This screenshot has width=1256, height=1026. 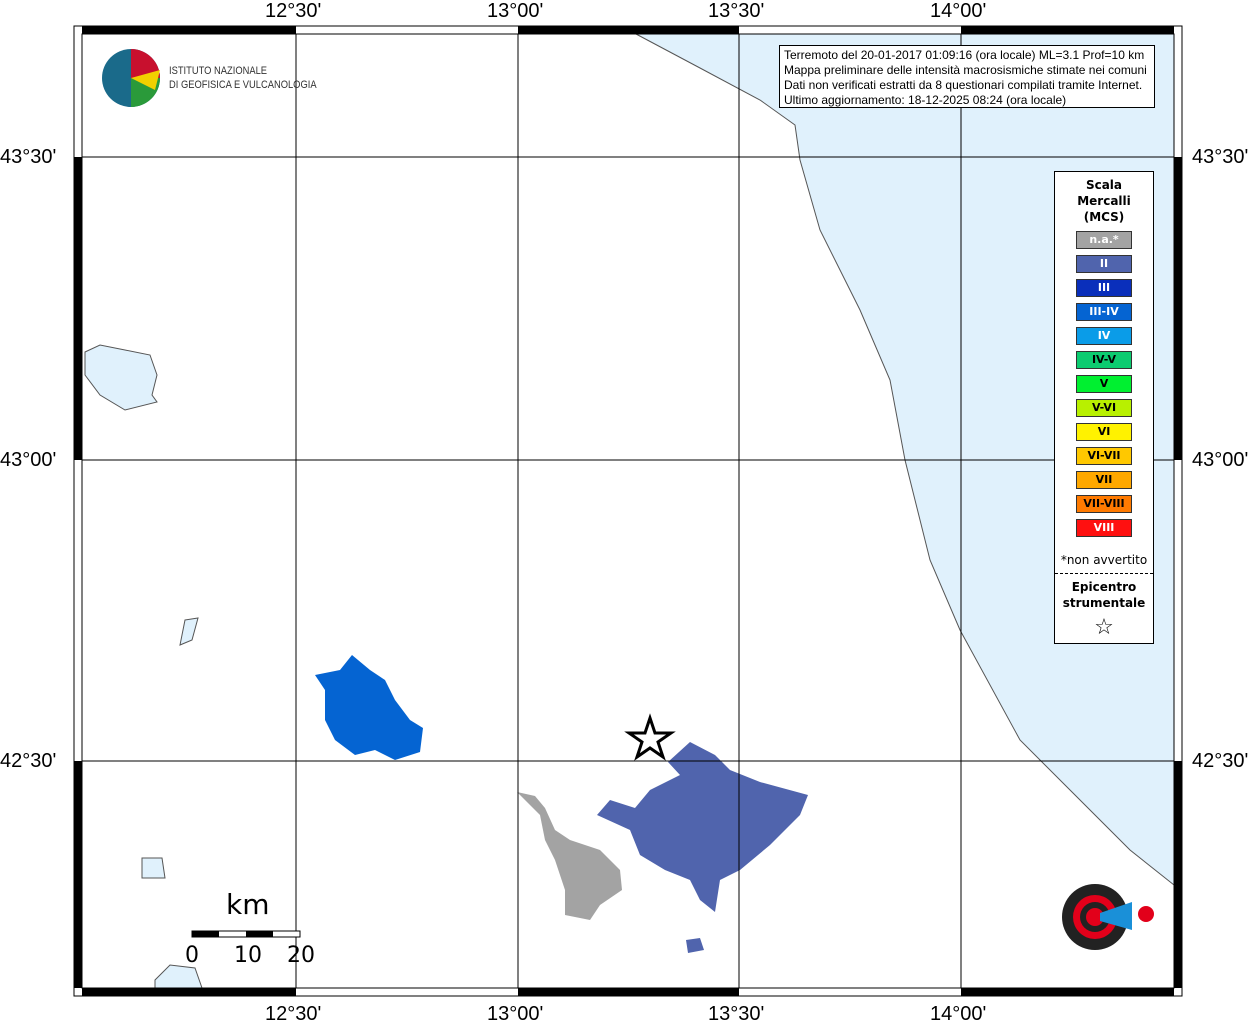 I want to click on scale-unit: km, so click(x=248, y=904).